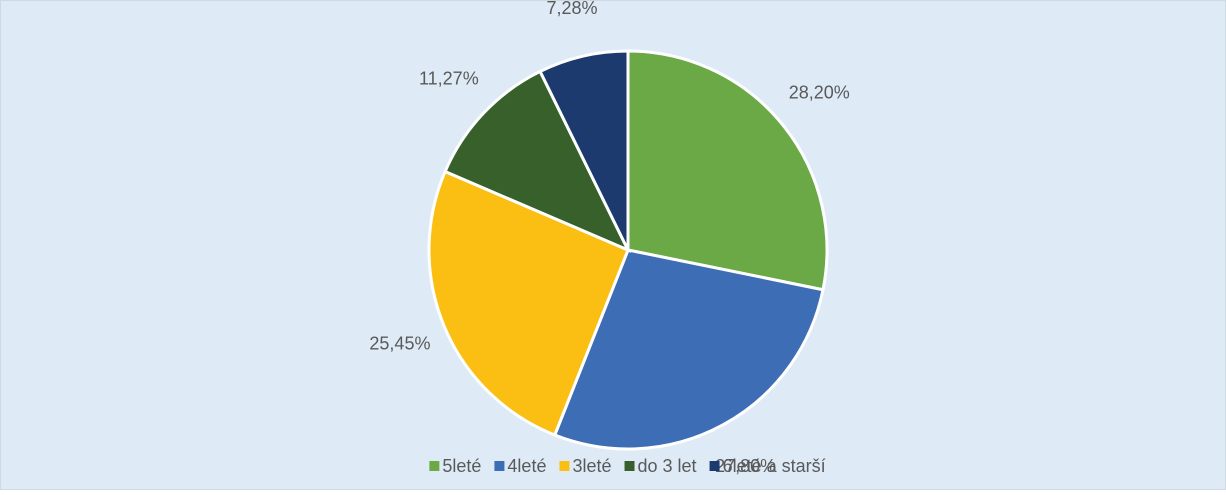 Image resolution: width=1226 pixels, height=495 pixels. What do you see at coordinates (526, 466) in the screenshot?
I see `legend-label: 4leté` at bounding box center [526, 466].